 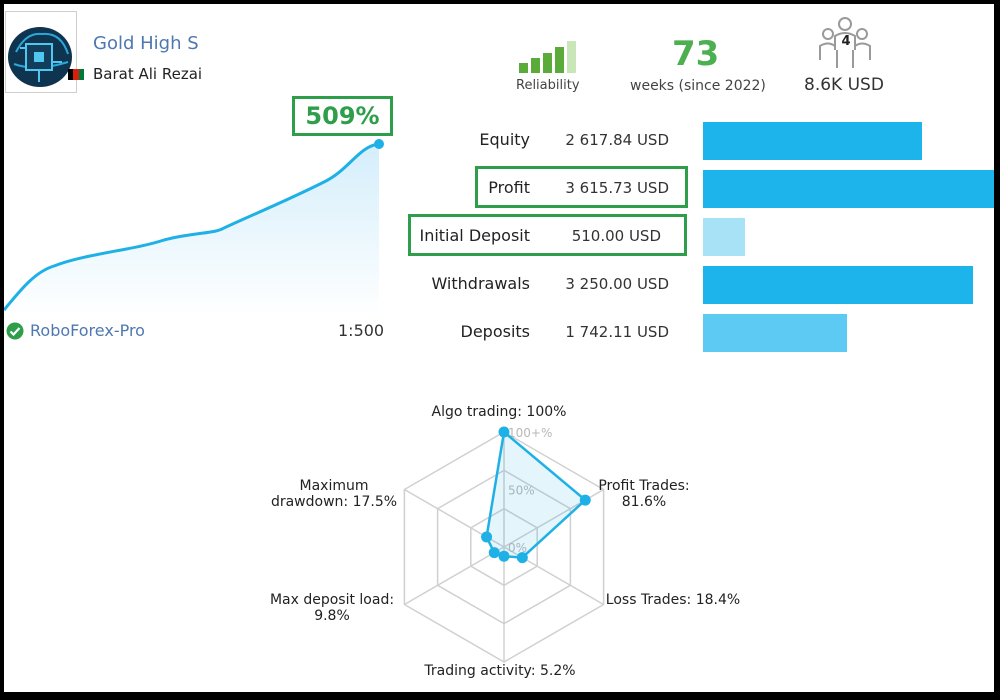 I want to click on people-group-icon: 4, so click(x=845, y=46).